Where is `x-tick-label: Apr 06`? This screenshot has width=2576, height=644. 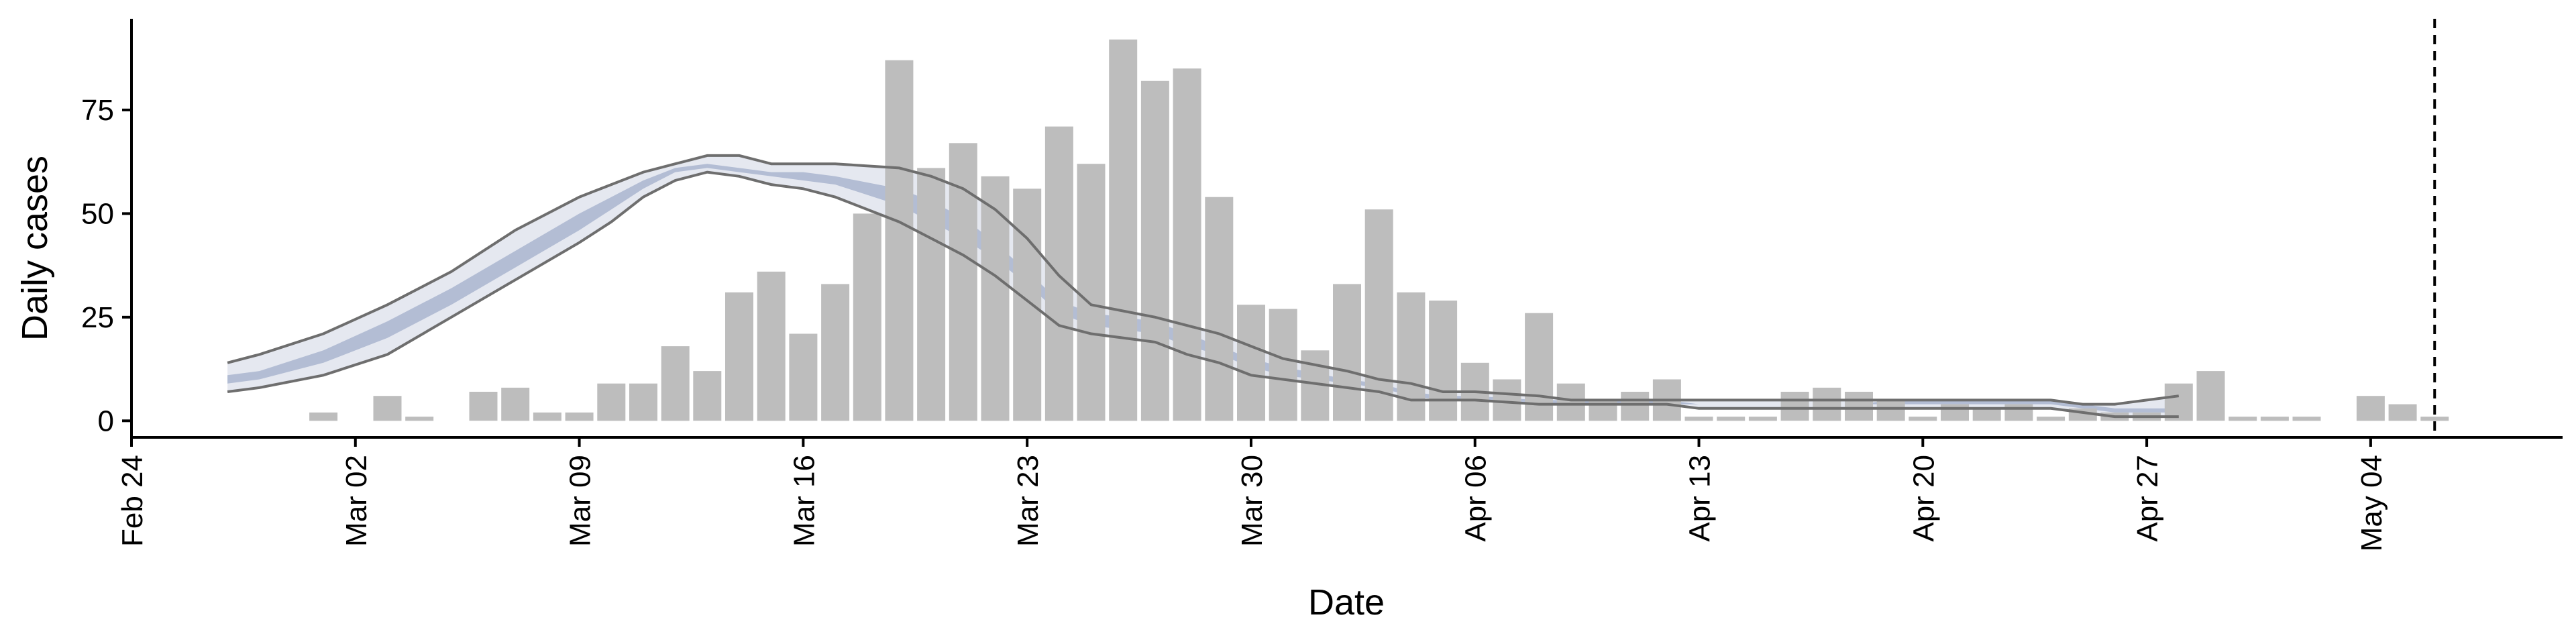 x-tick-label: Apr 06 is located at coordinates (1476, 498).